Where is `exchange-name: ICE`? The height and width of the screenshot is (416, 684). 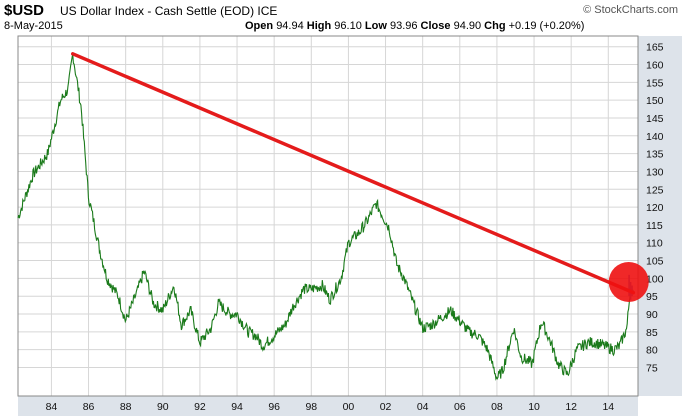 exchange-name: ICE is located at coordinates (267, 11).